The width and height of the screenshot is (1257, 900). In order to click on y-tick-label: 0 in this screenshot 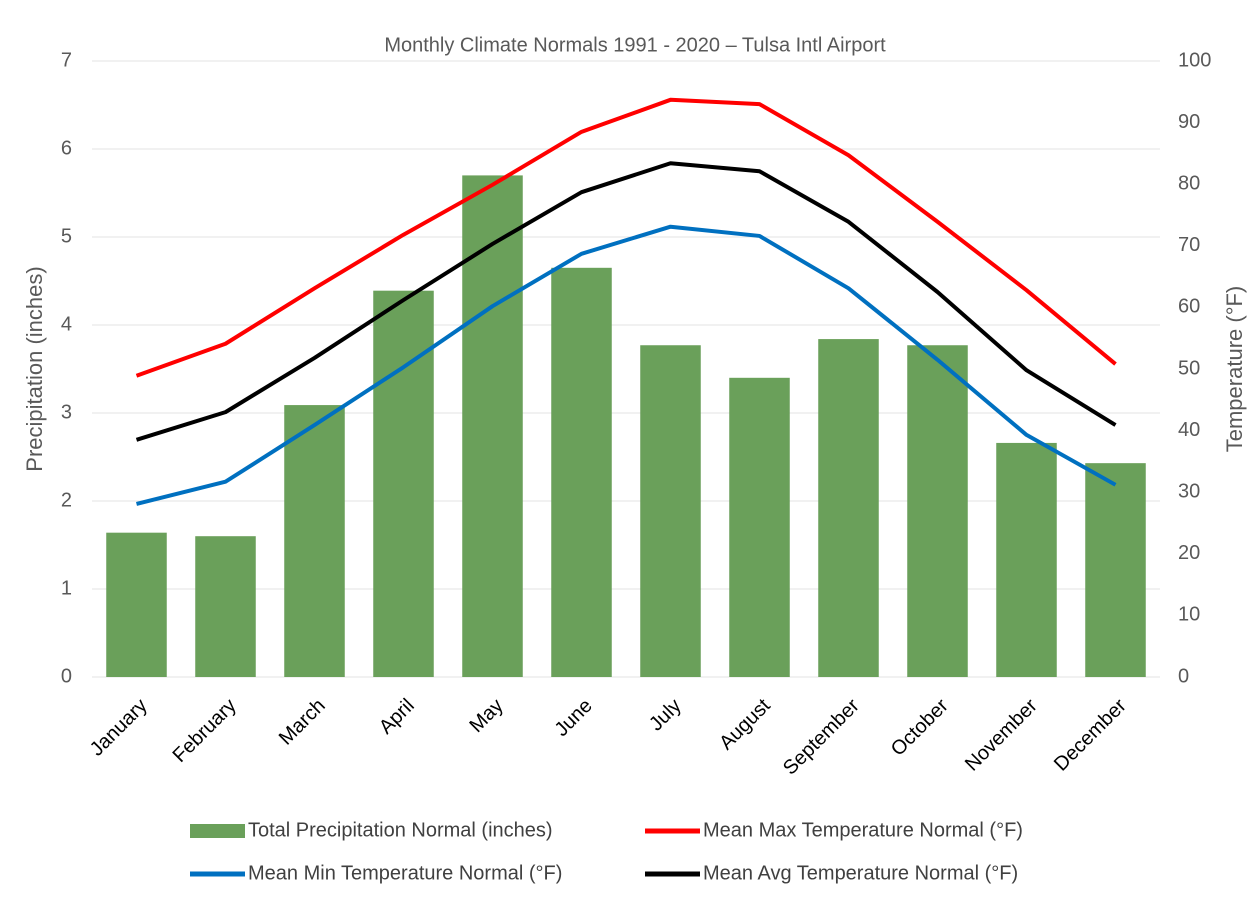, I will do `click(66, 676)`.